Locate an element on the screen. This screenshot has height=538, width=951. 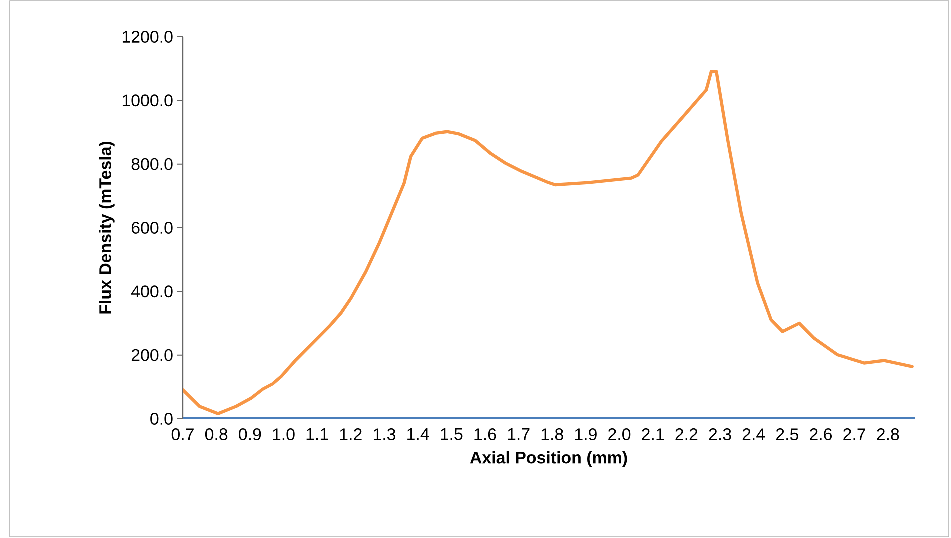
y-tick-label: 200.0 is located at coordinates (152, 355).